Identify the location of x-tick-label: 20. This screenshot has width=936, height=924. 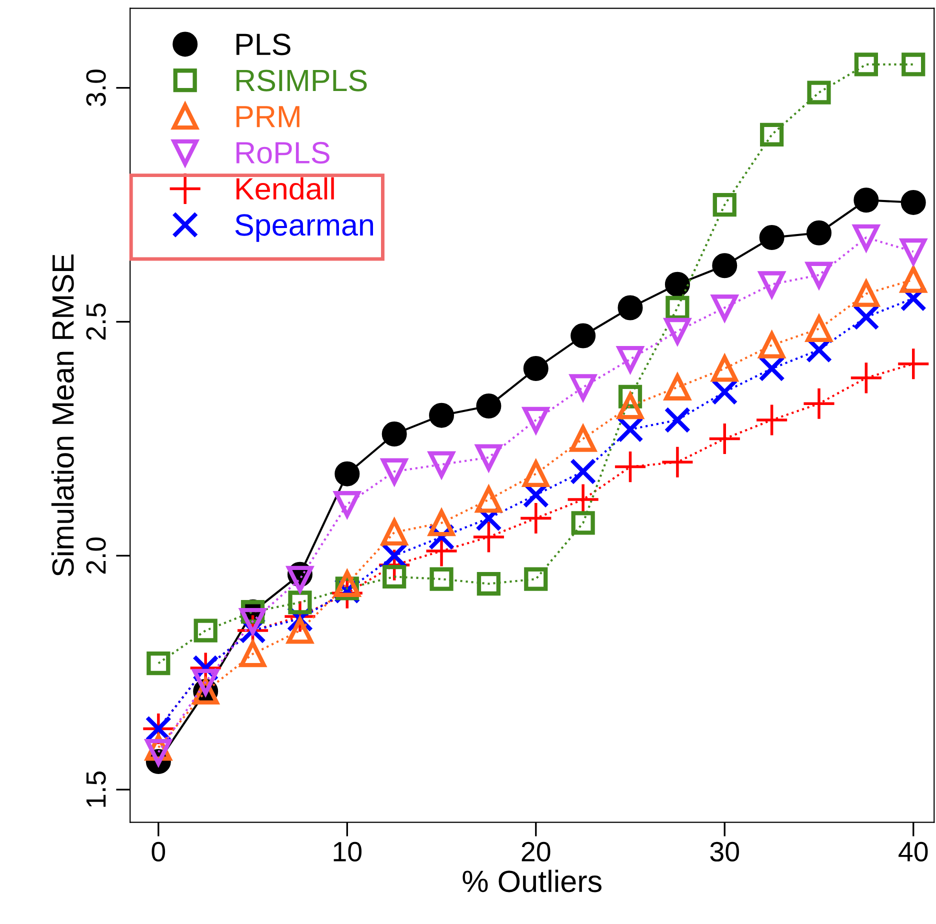
(536, 852).